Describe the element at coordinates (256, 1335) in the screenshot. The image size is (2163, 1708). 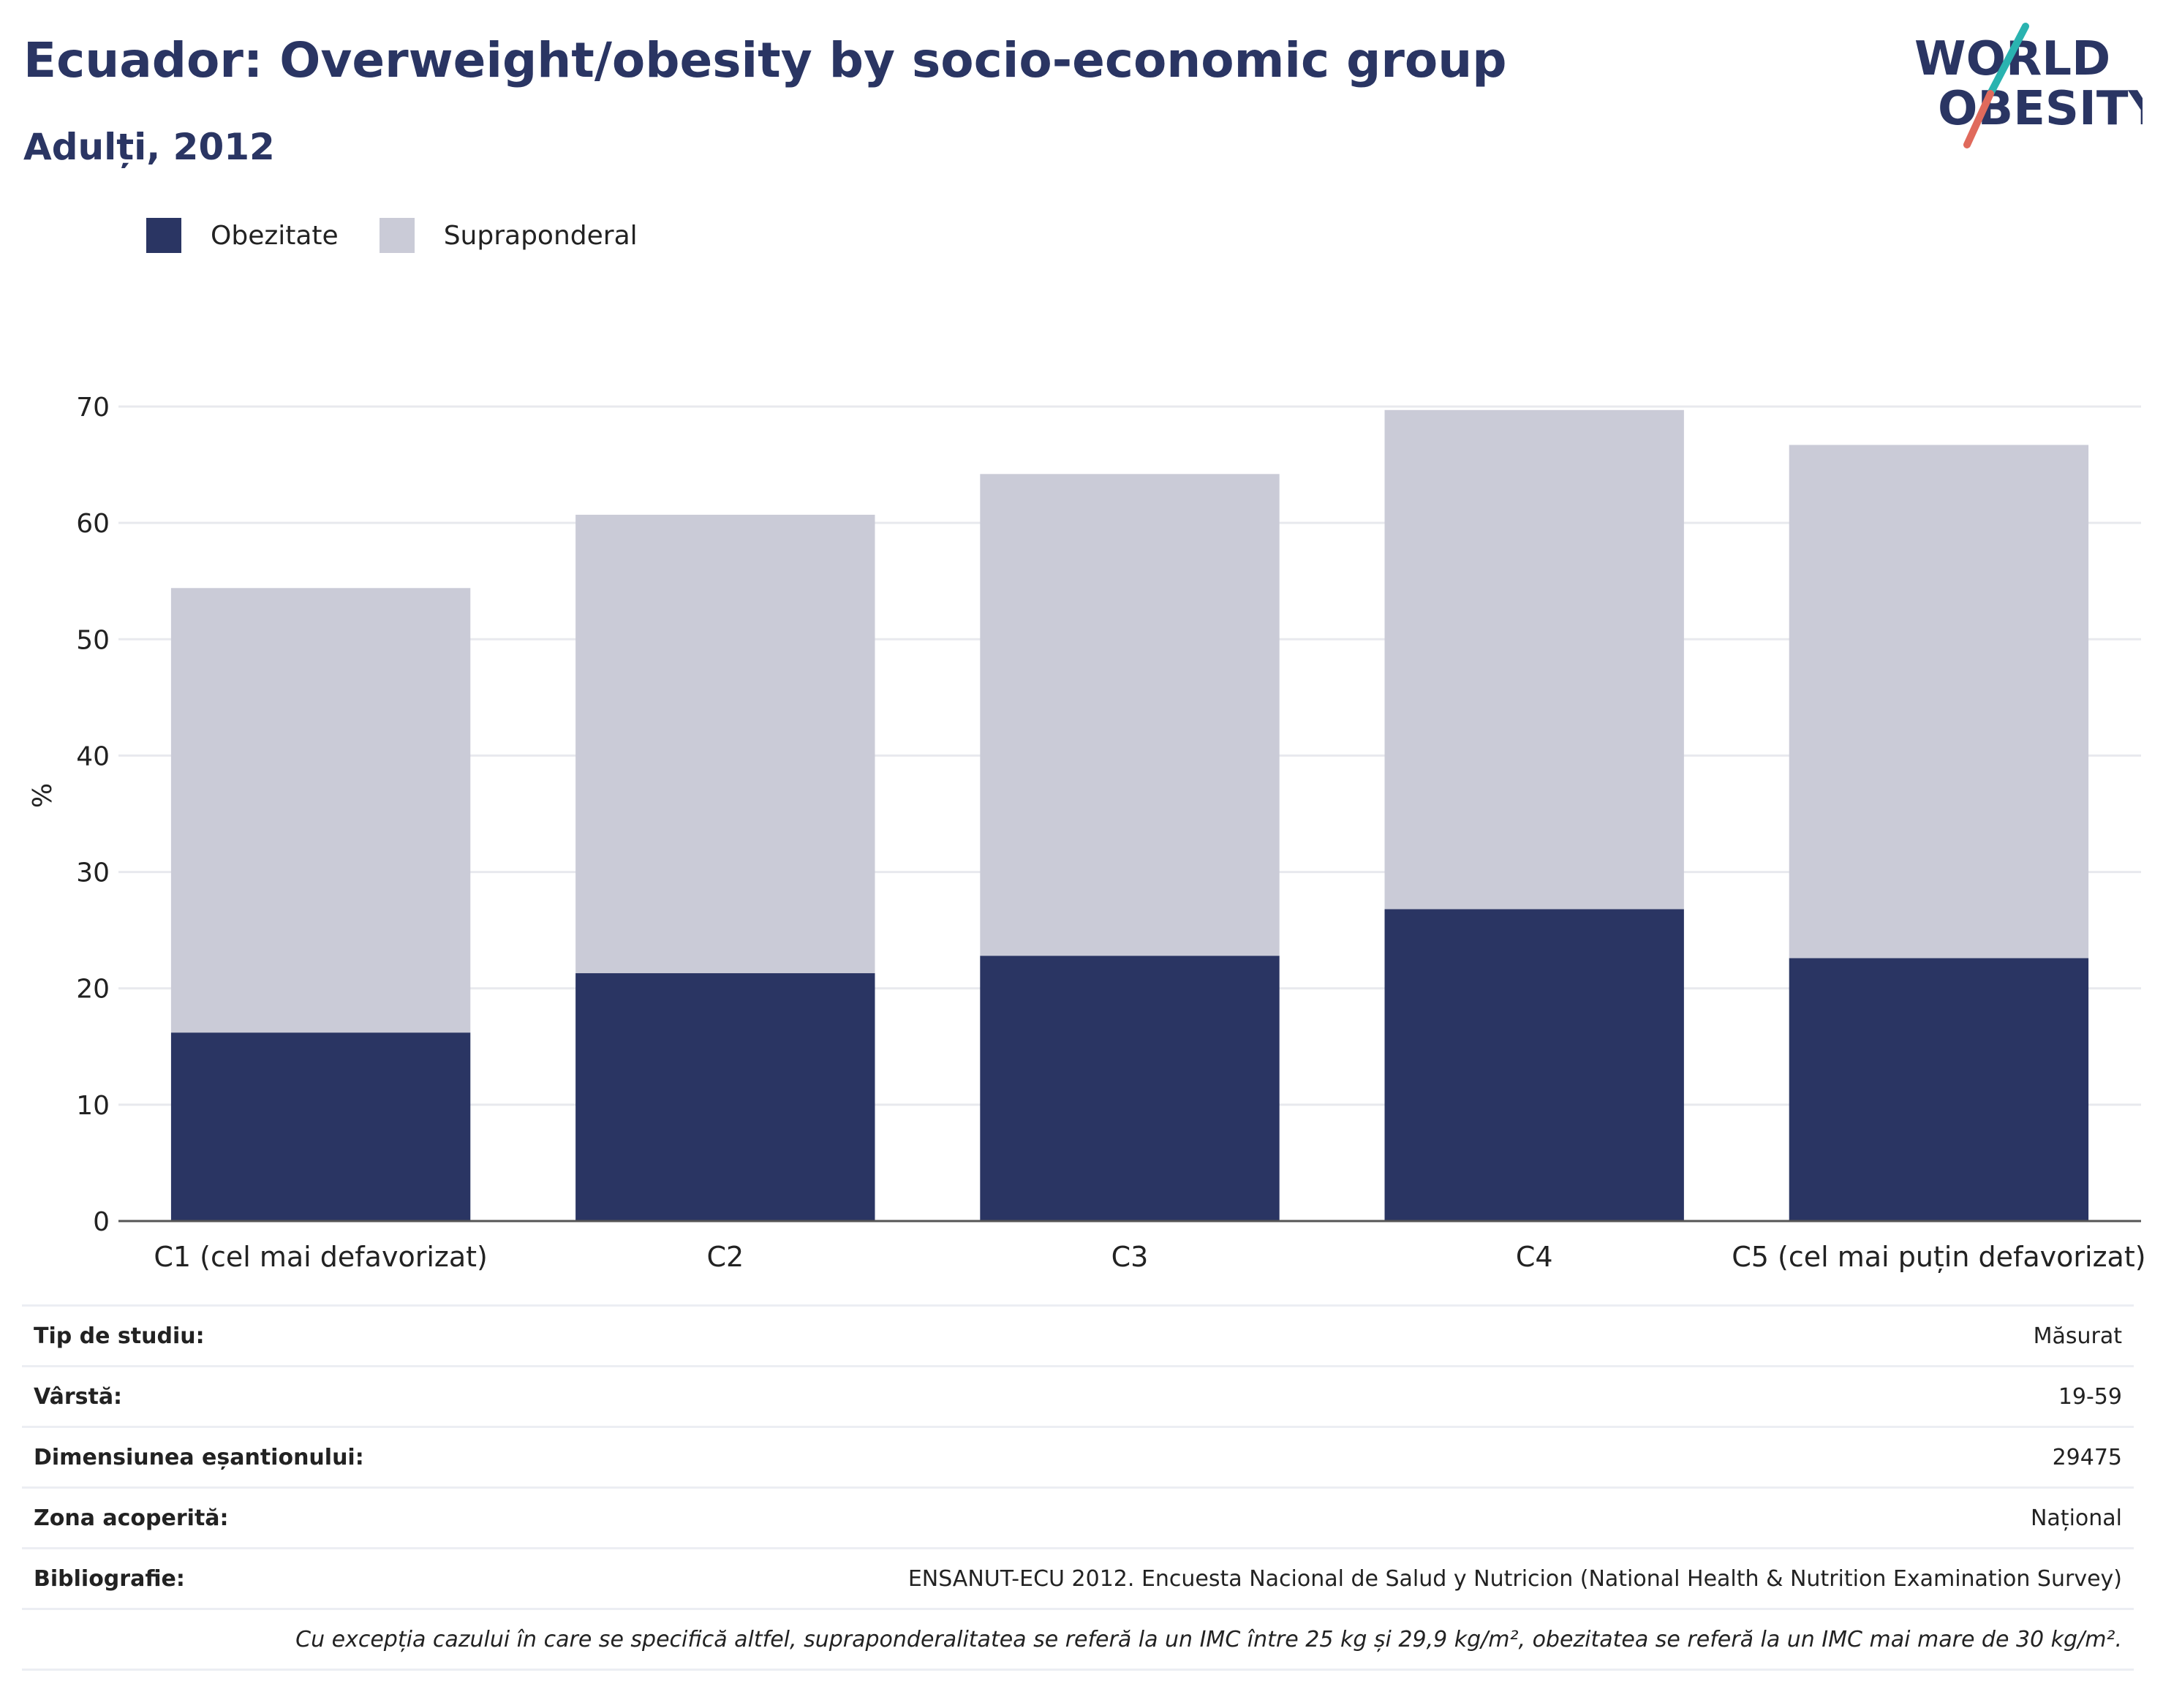
I see `meta-key: Tip de studiu:` at that location.